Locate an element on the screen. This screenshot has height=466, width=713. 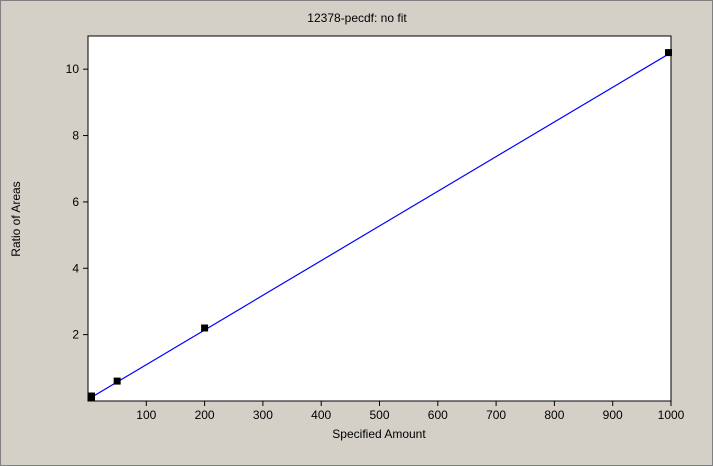
x-tick-label: 500 is located at coordinates (379, 415).